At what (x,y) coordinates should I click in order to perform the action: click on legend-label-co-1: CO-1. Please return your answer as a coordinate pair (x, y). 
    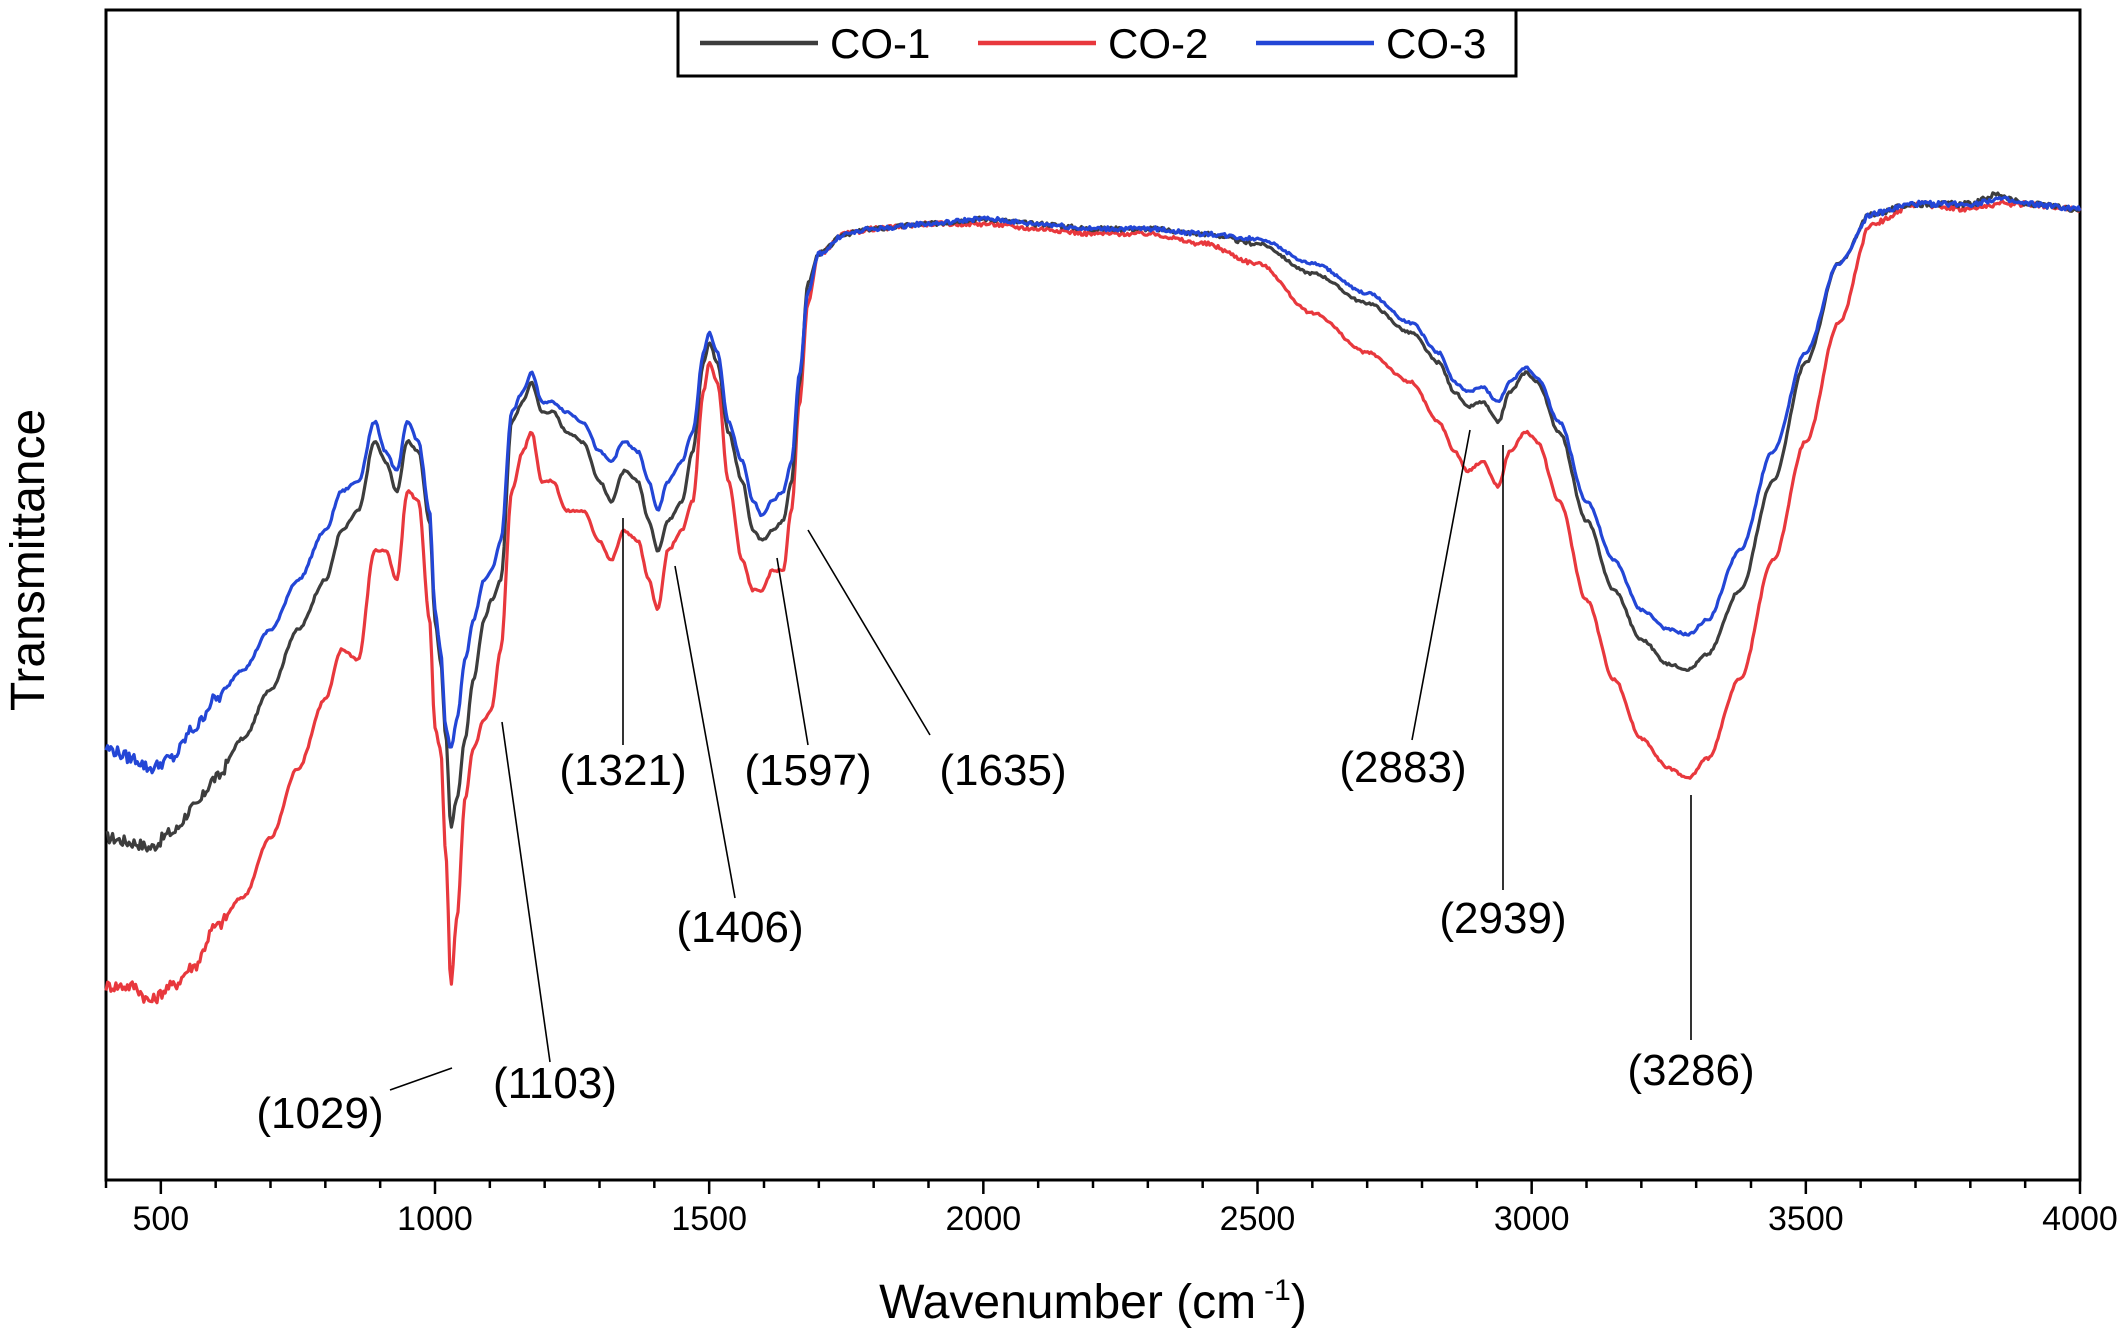
    Looking at the image, I should click on (880, 43).